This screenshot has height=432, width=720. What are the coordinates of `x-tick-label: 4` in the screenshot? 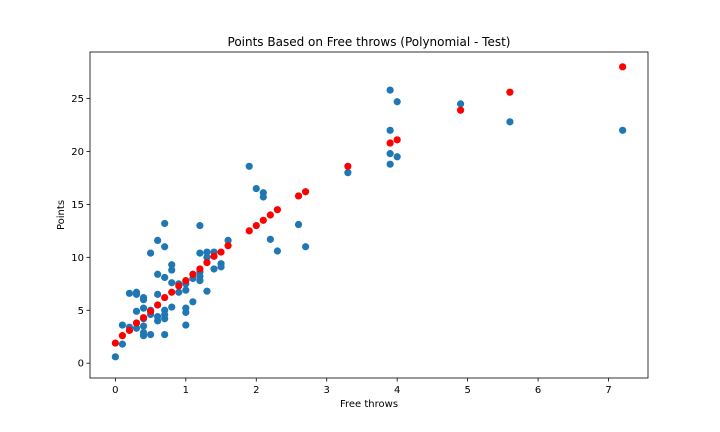 It's located at (397, 390).